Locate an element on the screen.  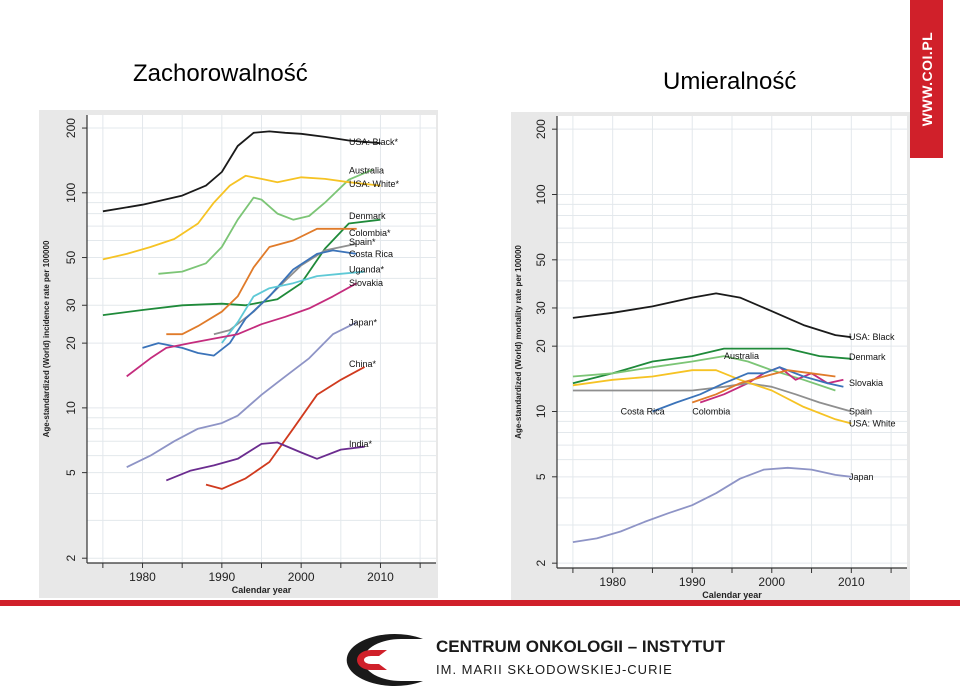
mortality-title: Umieralność is located at coordinates (730, 81).